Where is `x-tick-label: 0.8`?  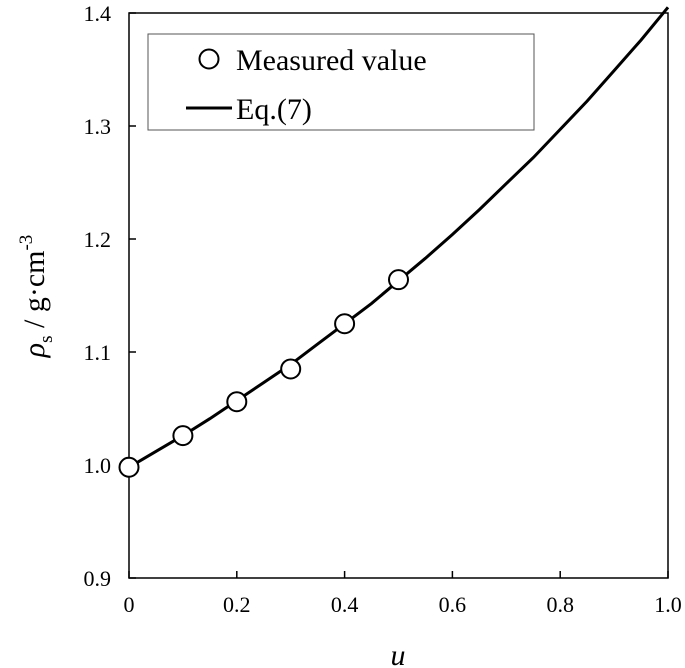
x-tick-label: 0.8 is located at coordinates (560, 604).